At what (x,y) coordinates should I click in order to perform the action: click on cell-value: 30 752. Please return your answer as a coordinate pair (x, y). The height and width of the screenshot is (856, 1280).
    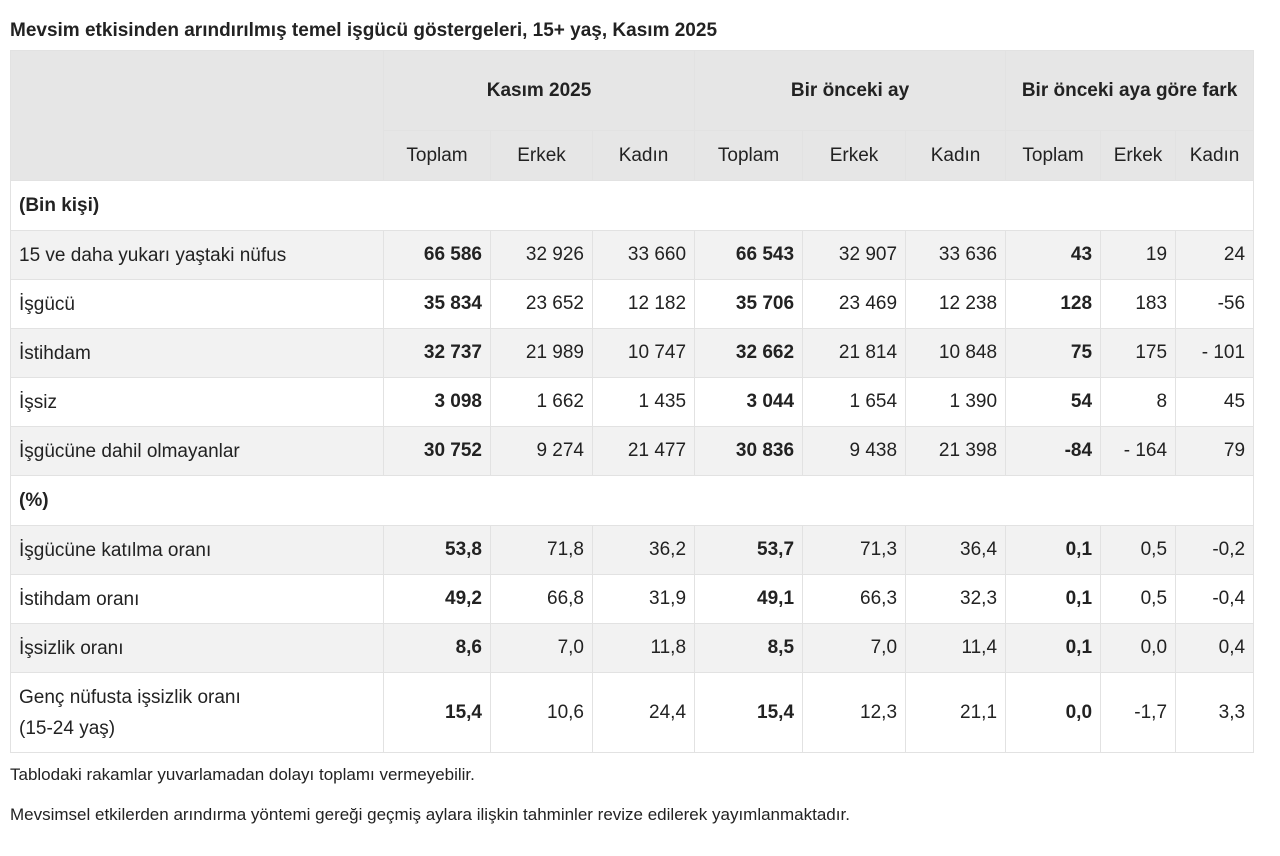
    Looking at the image, I should click on (437, 451).